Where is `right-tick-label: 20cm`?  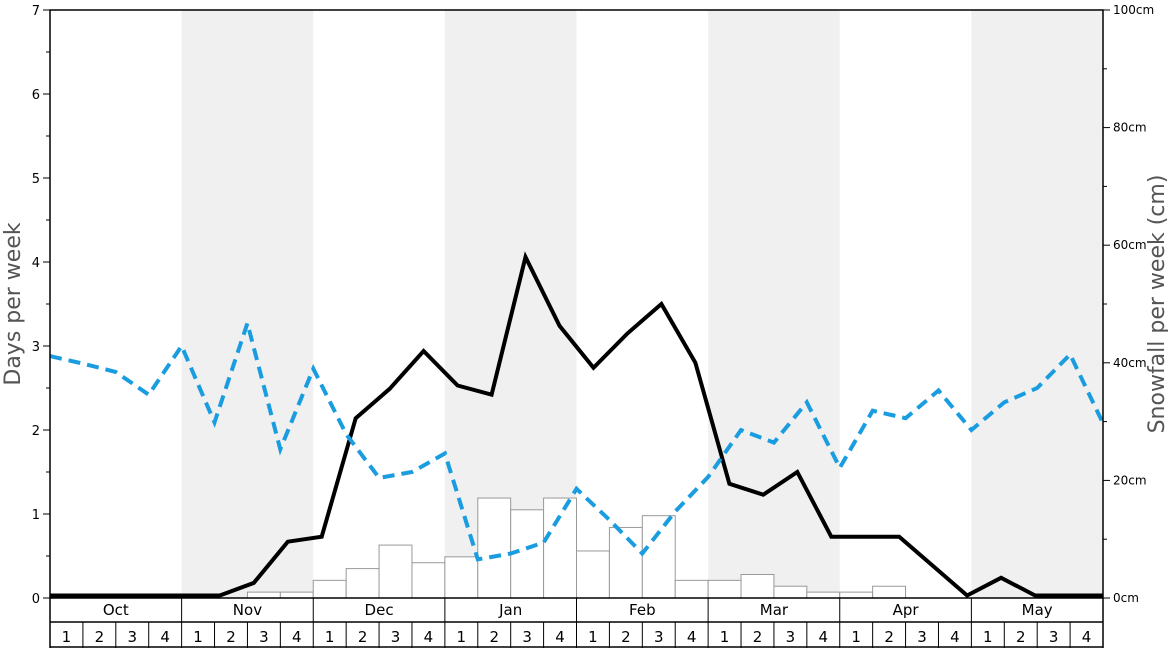 right-tick-label: 20cm is located at coordinates (1130, 480).